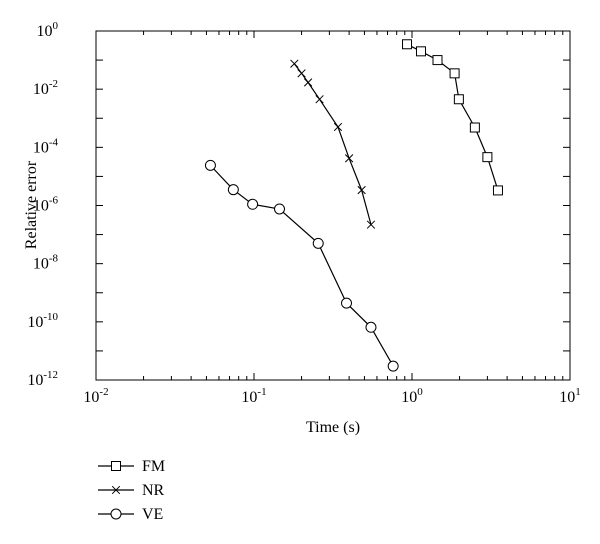  Describe the element at coordinates (95, 396) in the screenshot. I see `x-tick-label: 10⁻²` at that location.